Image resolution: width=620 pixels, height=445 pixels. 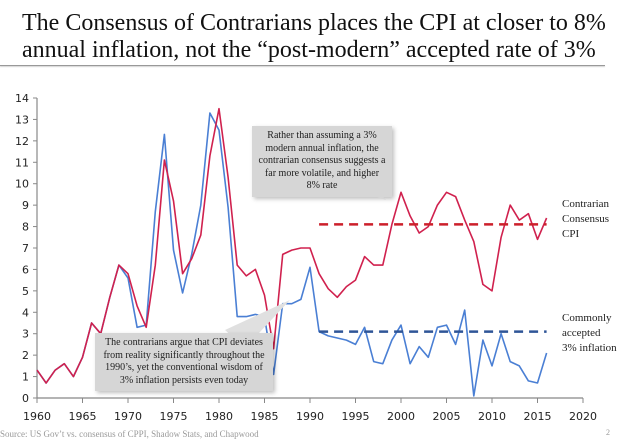 I want to click on legend-contrarian-line-2: Consensus, so click(x=586, y=219).